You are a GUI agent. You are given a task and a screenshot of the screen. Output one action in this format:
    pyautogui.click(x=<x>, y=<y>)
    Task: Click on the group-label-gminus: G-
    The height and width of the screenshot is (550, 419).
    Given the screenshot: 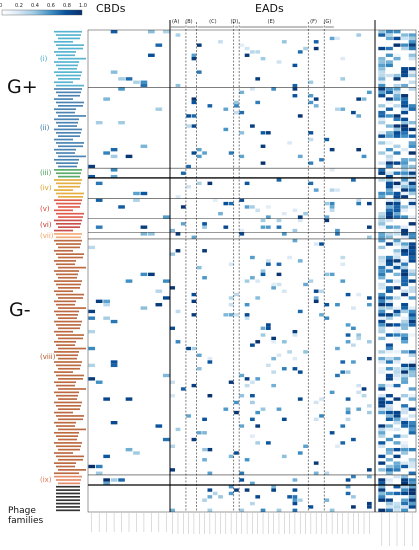 What is the action you would take?
    pyautogui.click(x=20, y=310)
    